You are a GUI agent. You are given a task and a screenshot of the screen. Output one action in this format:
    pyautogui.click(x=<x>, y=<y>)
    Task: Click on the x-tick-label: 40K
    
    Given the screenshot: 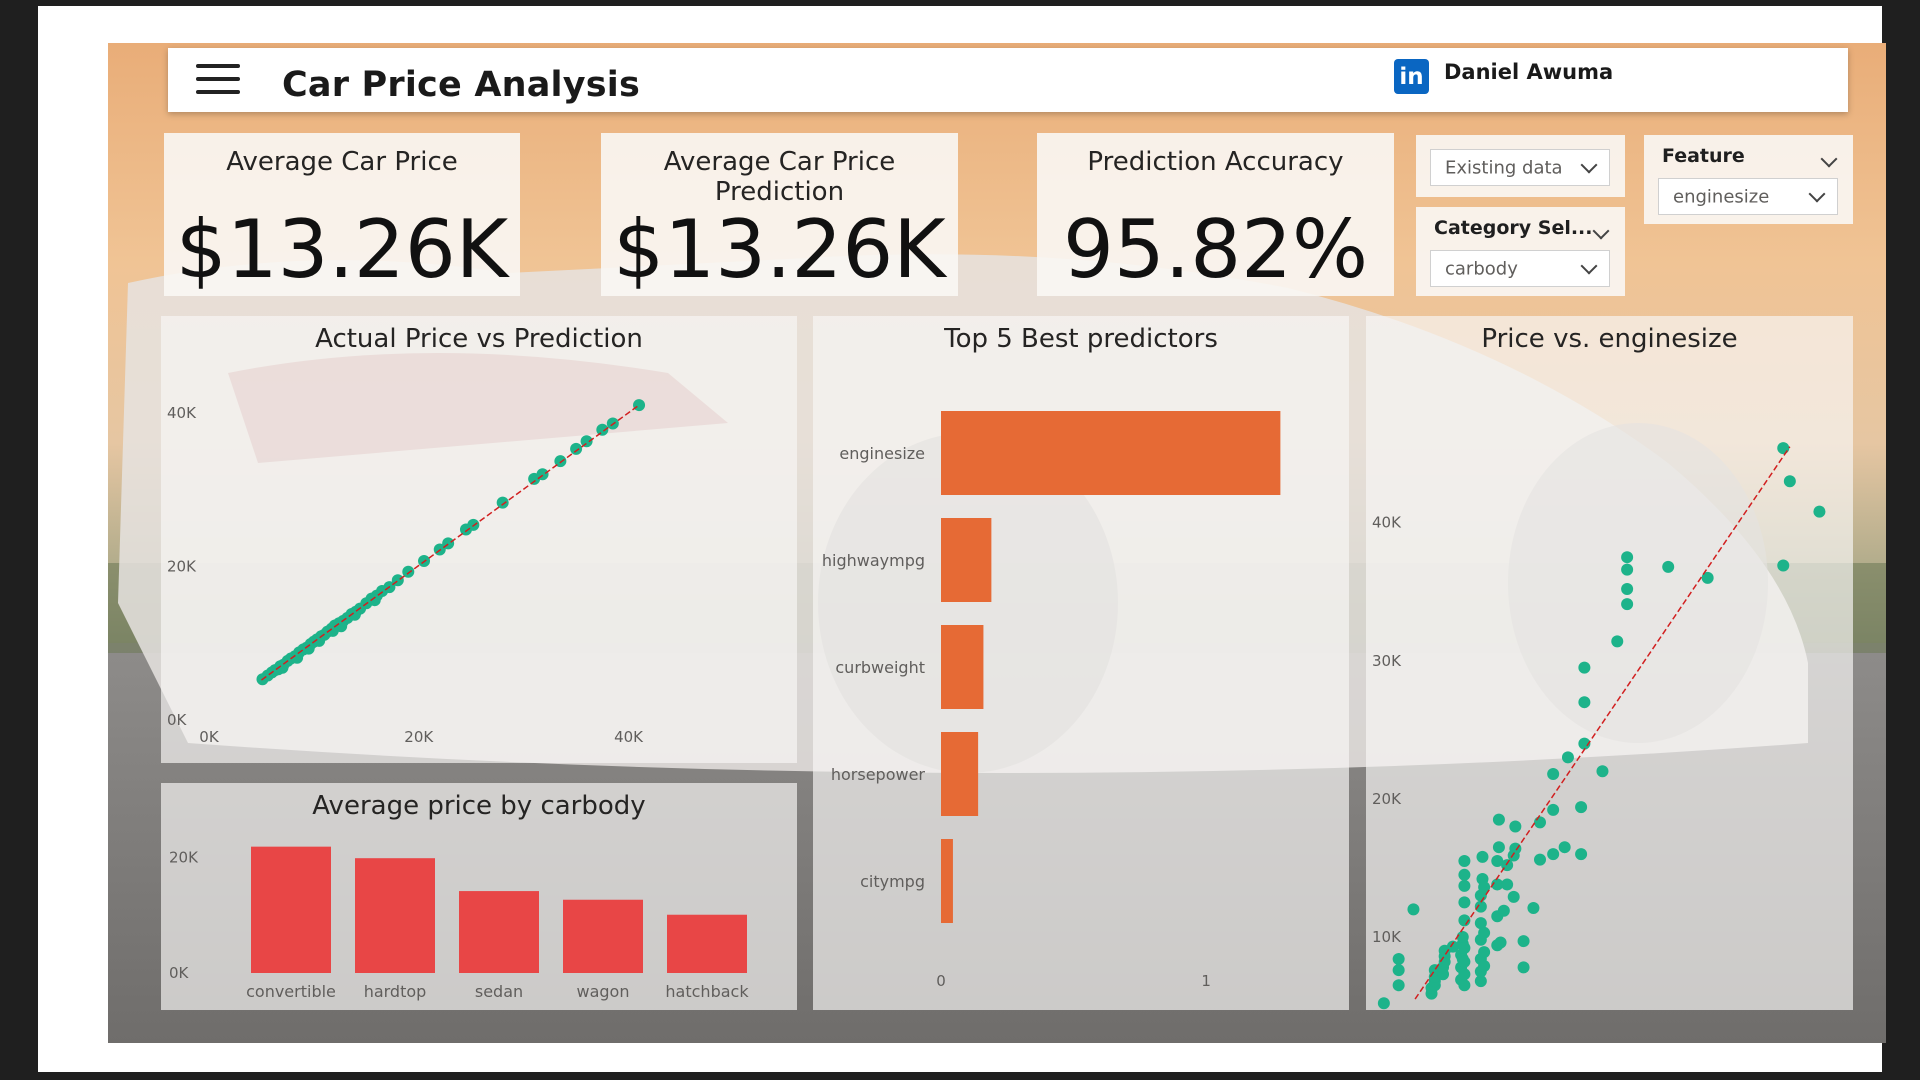 What is the action you would take?
    pyautogui.click(x=629, y=737)
    